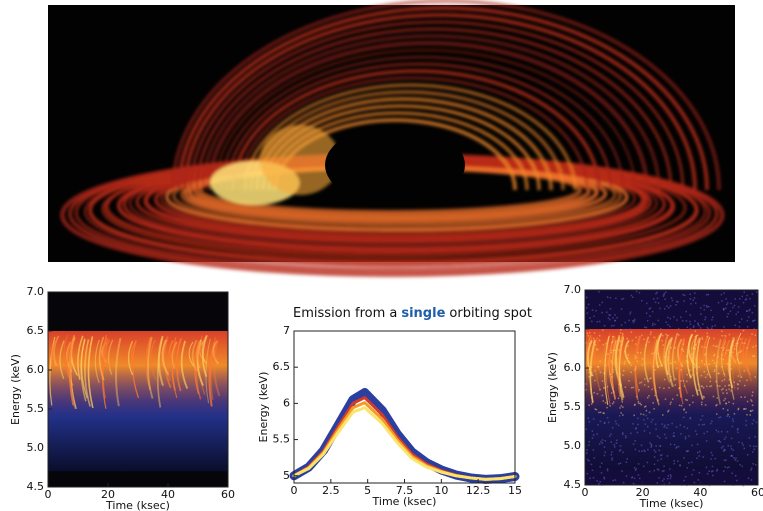 Image resolution: width=763 pixels, height=511 pixels. I want to click on lensed-arc, so click(413, 133).